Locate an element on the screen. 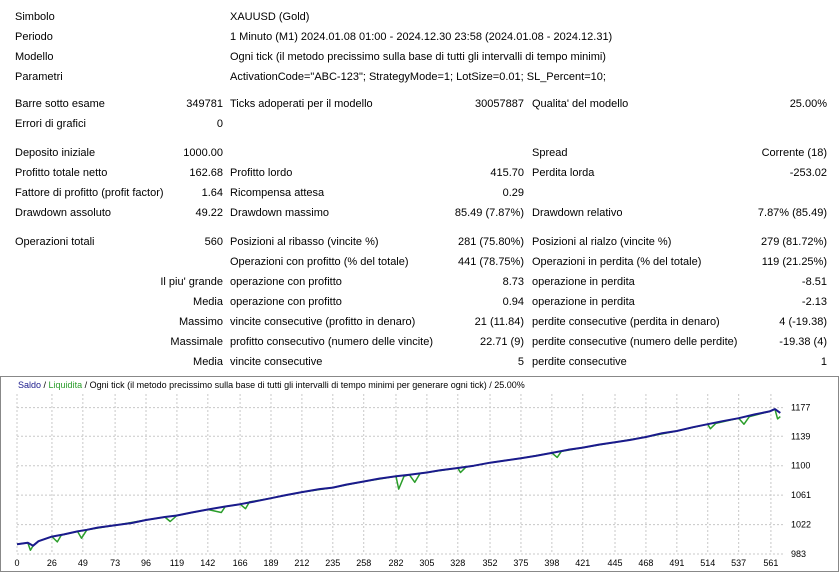 The image size is (839, 572). x-tick-label: 189 is located at coordinates (270, 563).